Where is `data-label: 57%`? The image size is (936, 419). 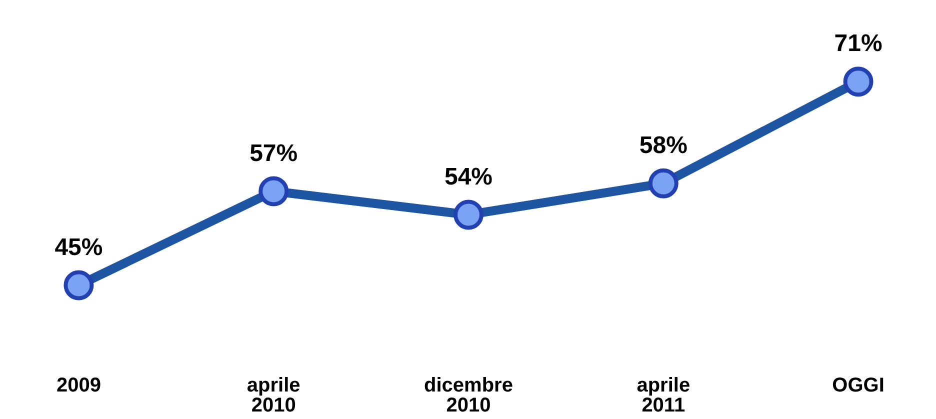
data-label: 57% is located at coordinates (274, 153).